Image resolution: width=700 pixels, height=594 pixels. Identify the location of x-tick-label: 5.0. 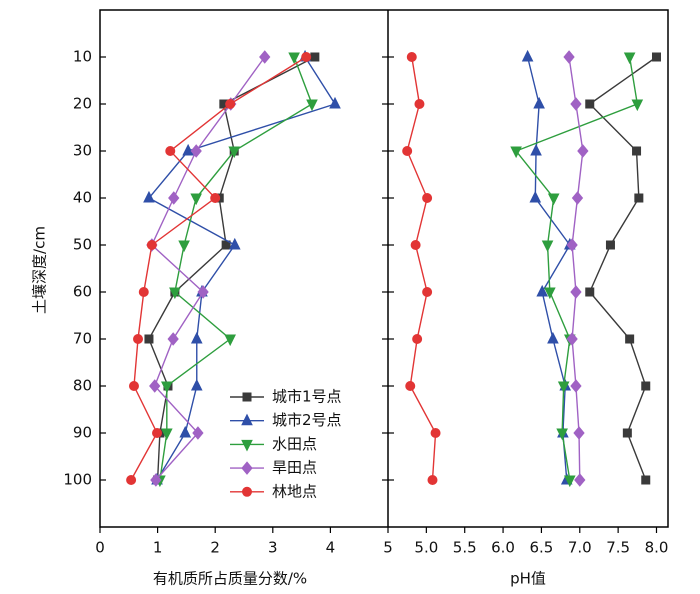
(426, 548).